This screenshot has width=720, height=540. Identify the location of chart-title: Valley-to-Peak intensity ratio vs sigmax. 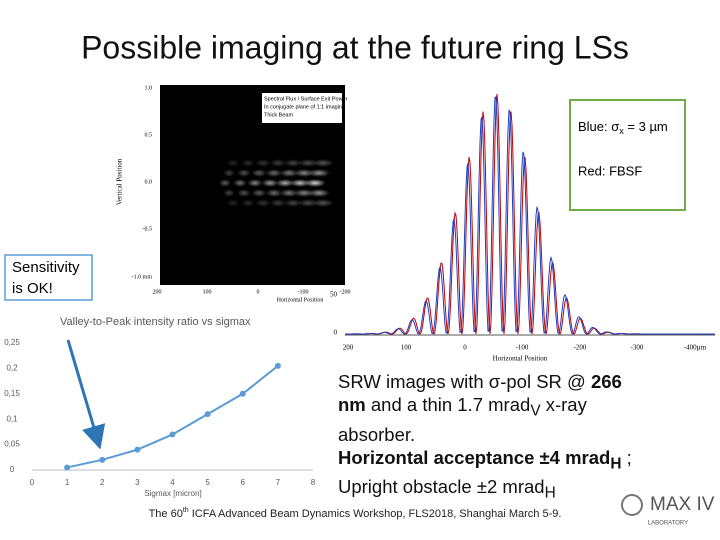
(155, 322).